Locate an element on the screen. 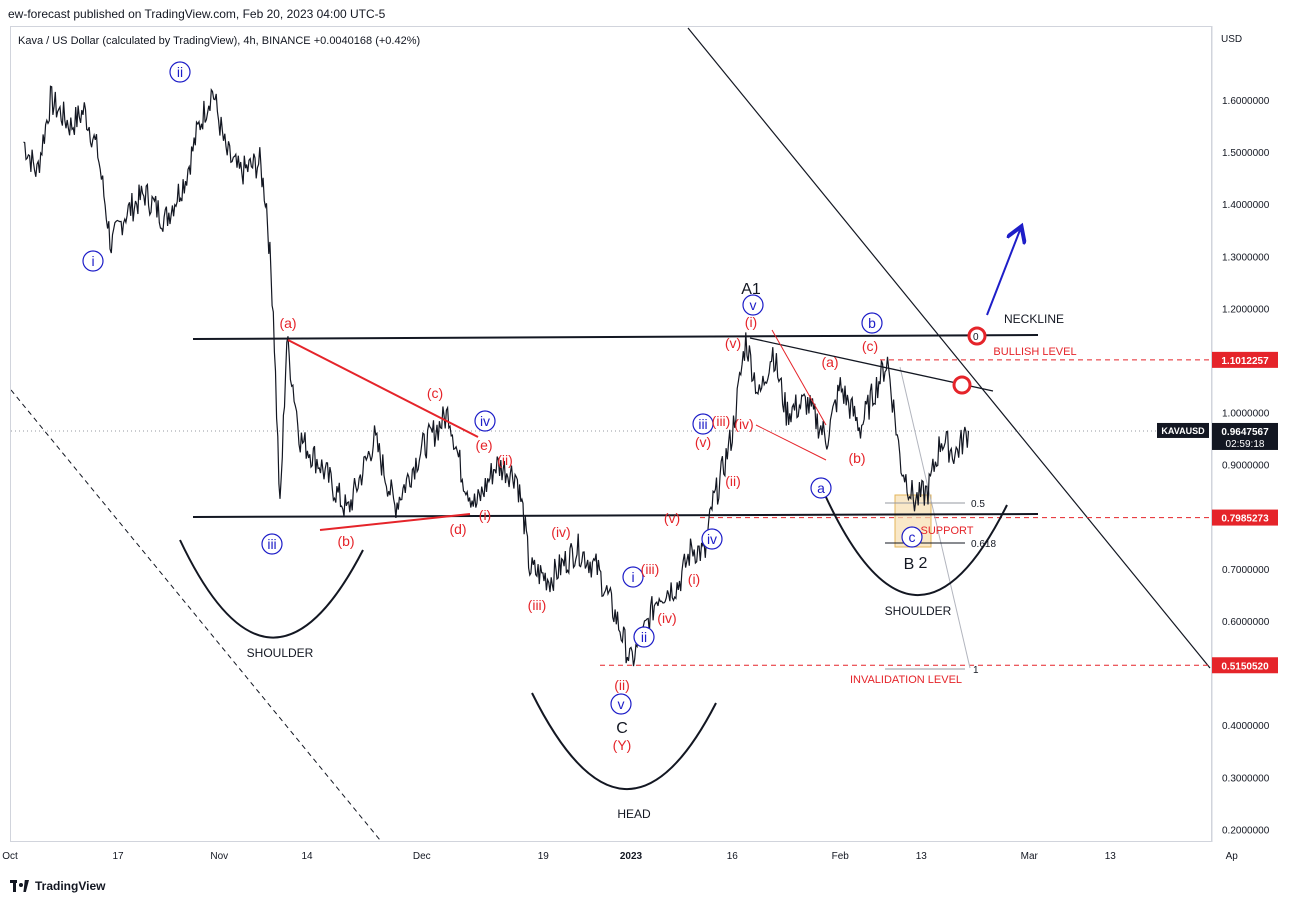  wave-label-blue: i is located at coordinates (632, 577).